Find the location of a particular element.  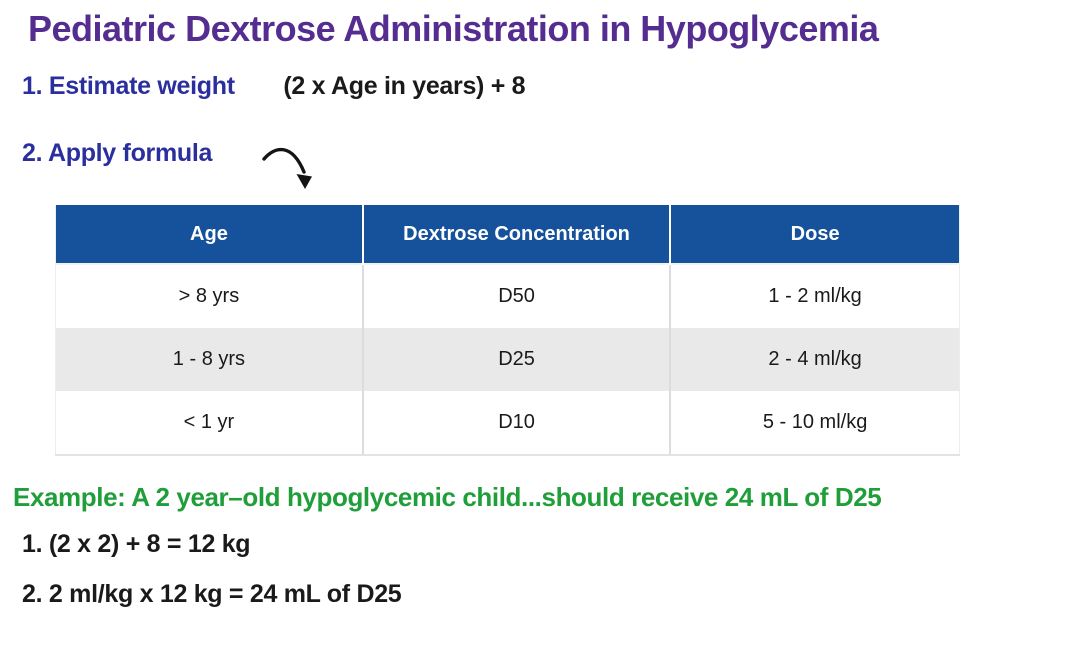

table-row: > 8 yrs D50 1 - 2 ml/kg is located at coordinates (507, 295).